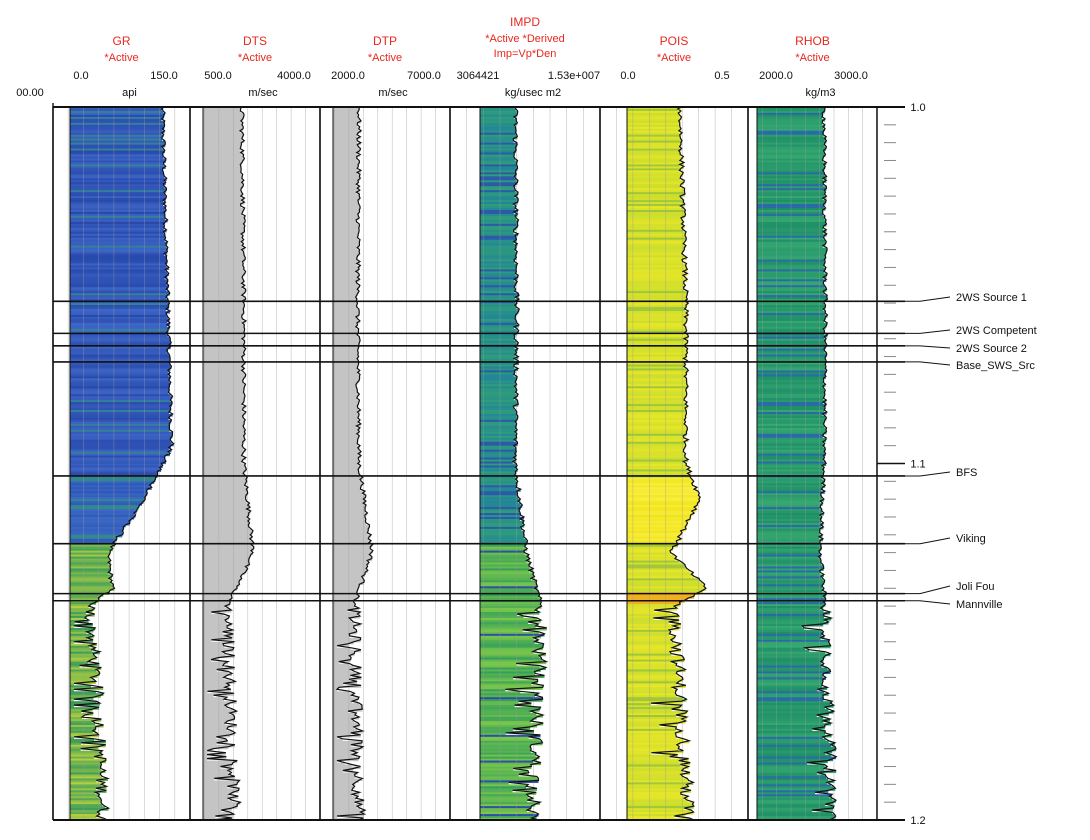  Describe the element at coordinates (966, 473) in the screenshot. I see `formation-top-label: BFS` at that location.